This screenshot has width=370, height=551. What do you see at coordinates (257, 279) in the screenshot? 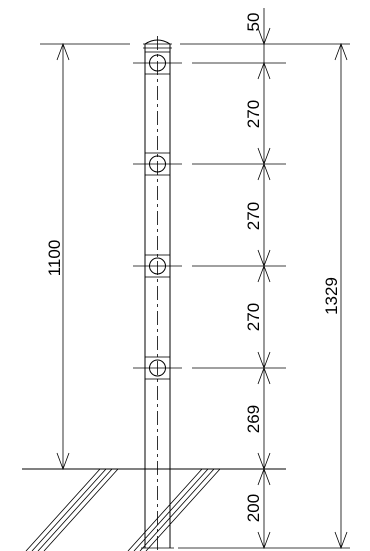
I see `dimension-chain: 50 270 270 270 269 200` at bounding box center [257, 279].